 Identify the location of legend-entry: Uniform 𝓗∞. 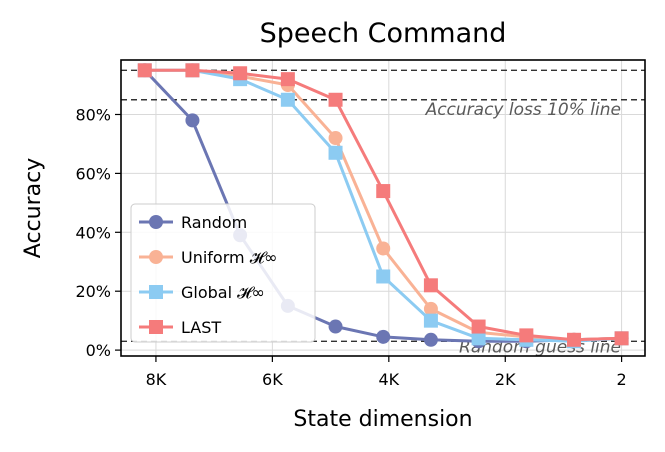
(208, 257).